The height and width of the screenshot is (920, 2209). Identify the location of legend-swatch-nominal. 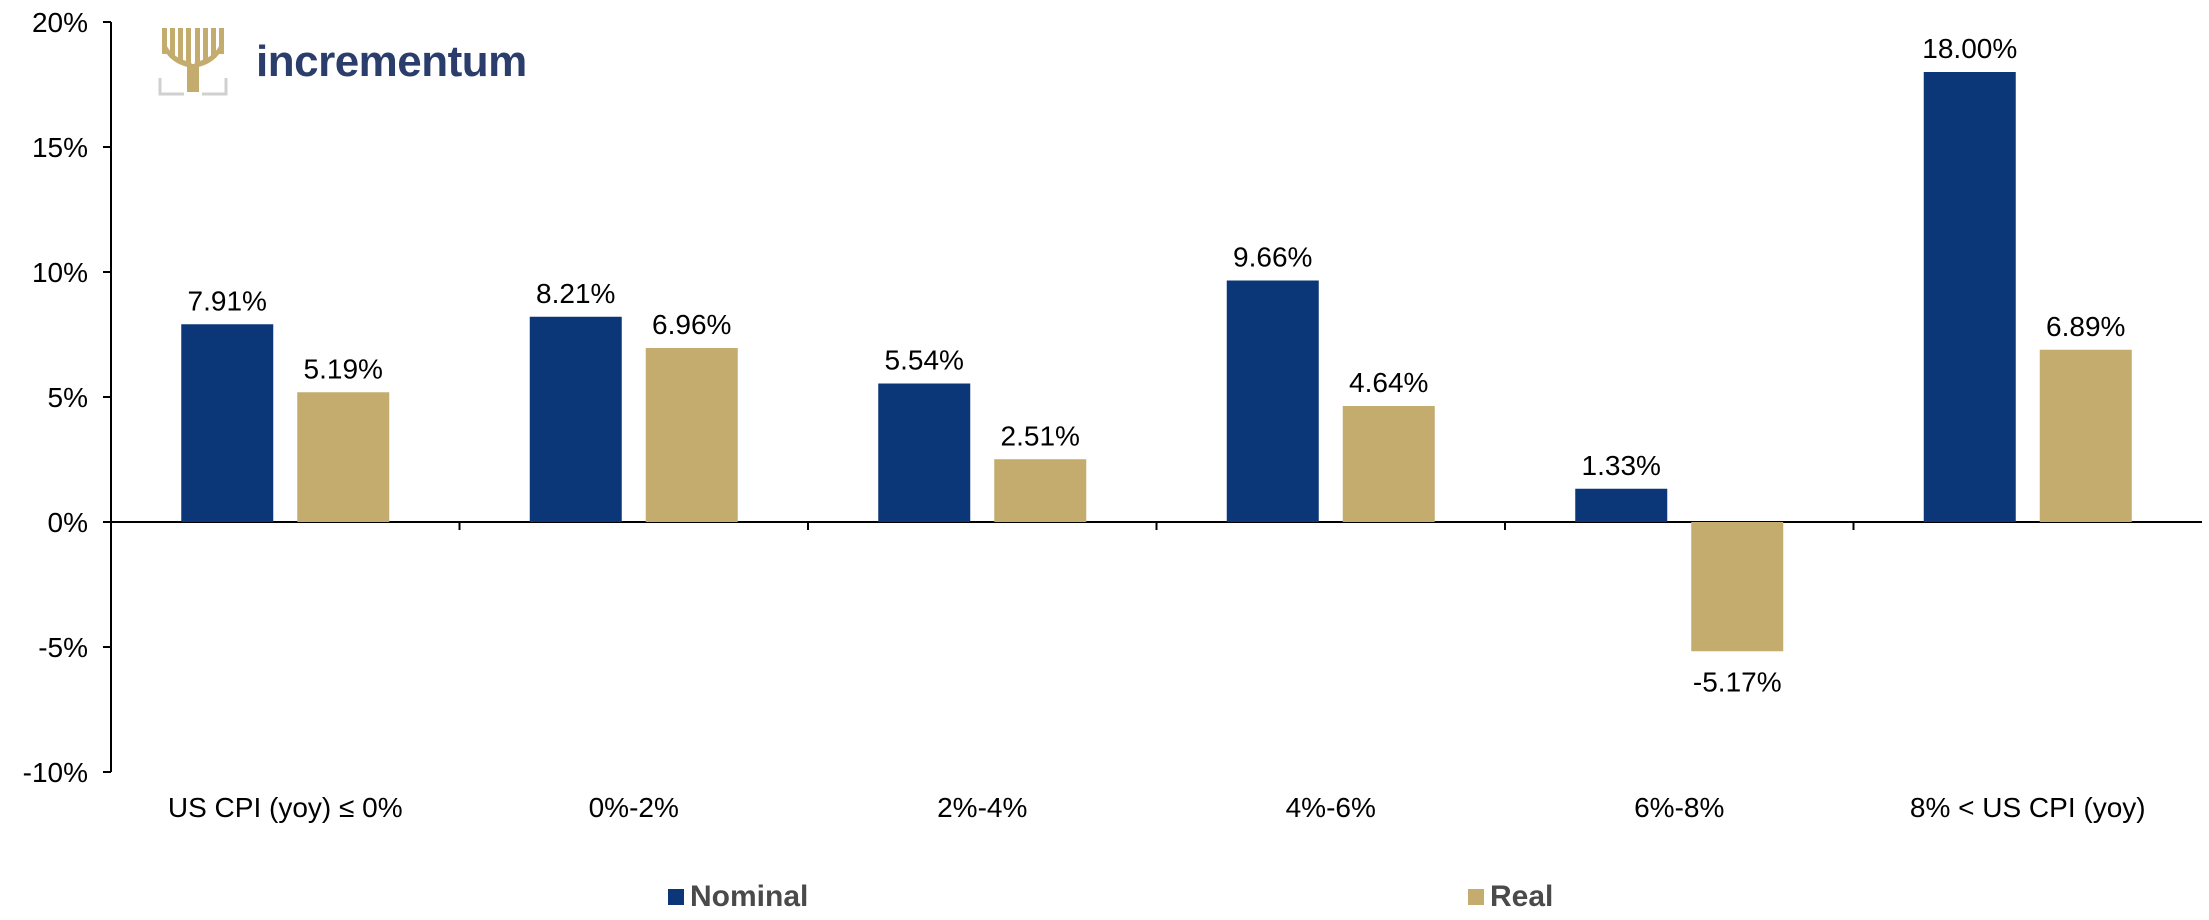
(676, 897).